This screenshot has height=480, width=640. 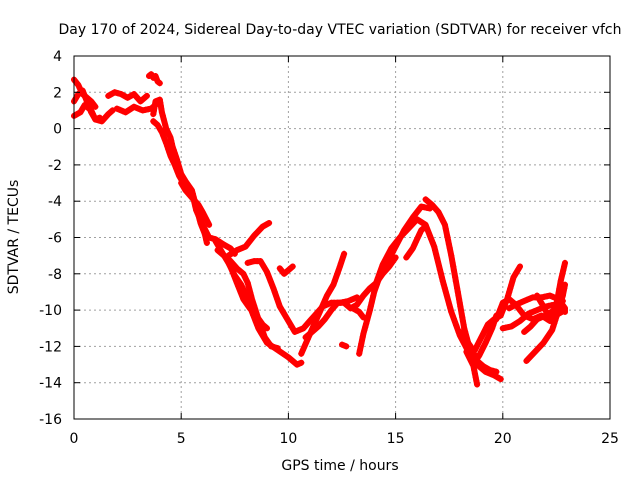 I want to click on y-tick-label: -14, so click(x=50, y=384).